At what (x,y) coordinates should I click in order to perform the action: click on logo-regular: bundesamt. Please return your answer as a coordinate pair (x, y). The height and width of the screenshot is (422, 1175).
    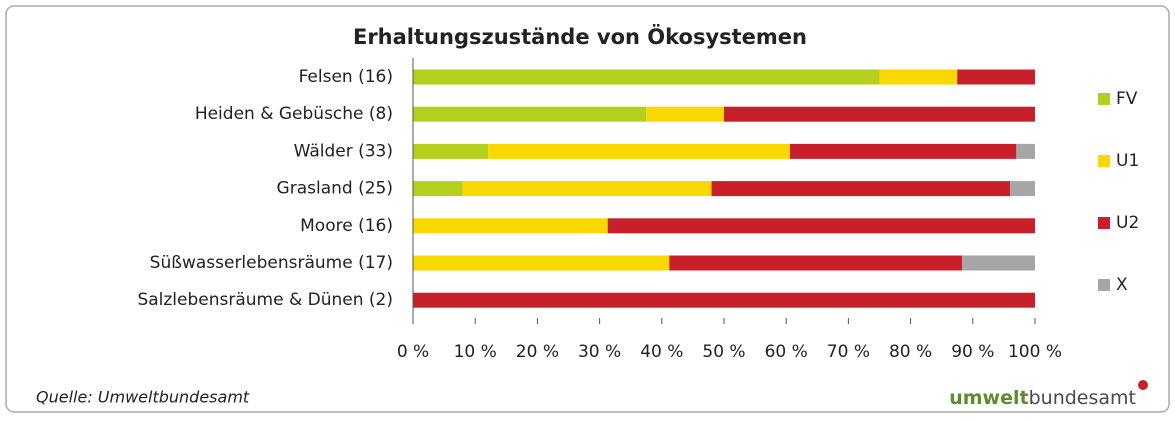
    Looking at the image, I should click on (1082, 398).